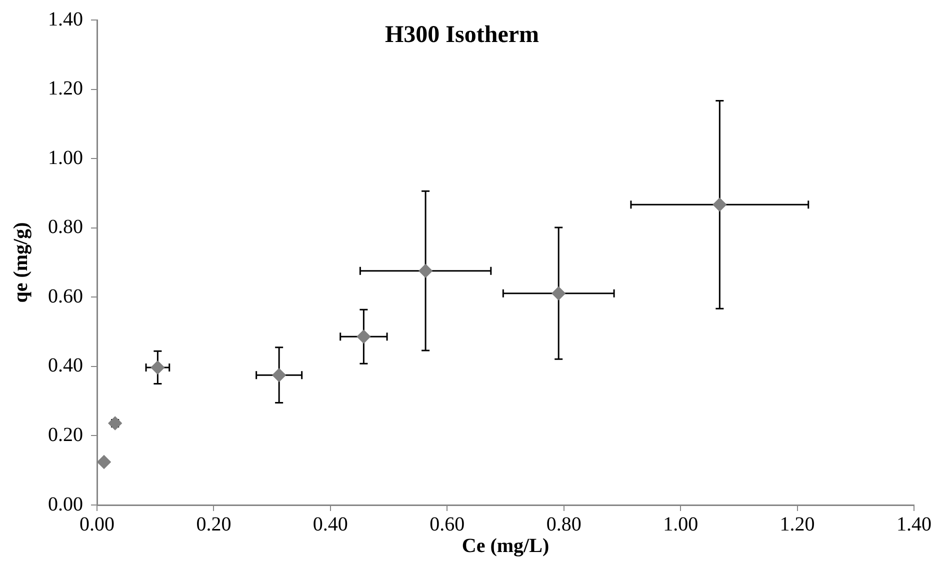  Describe the element at coordinates (65, 227) in the screenshot. I see `y-tick-label: 0.80` at that location.